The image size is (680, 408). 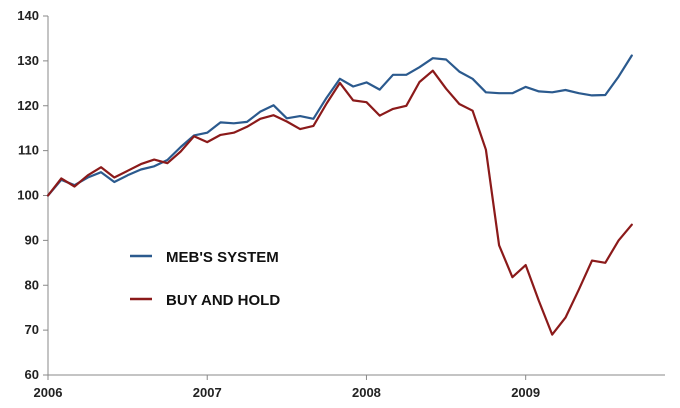 What do you see at coordinates (32, 284) in the screenshot?
I see `y-tick-label: 80` at bounding box center [32, 284].